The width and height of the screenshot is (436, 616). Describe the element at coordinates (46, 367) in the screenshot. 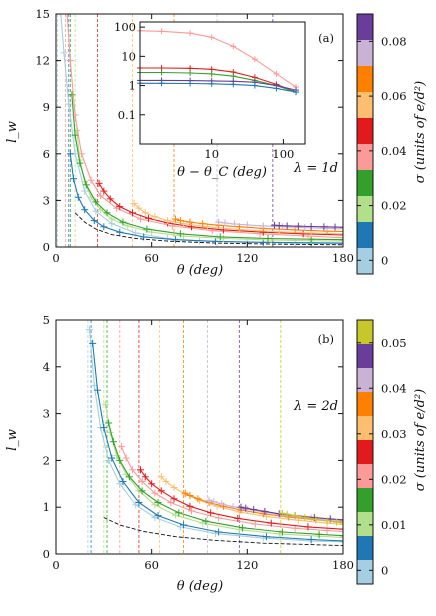

I see `b-ytick-label-4: 4` at that location.